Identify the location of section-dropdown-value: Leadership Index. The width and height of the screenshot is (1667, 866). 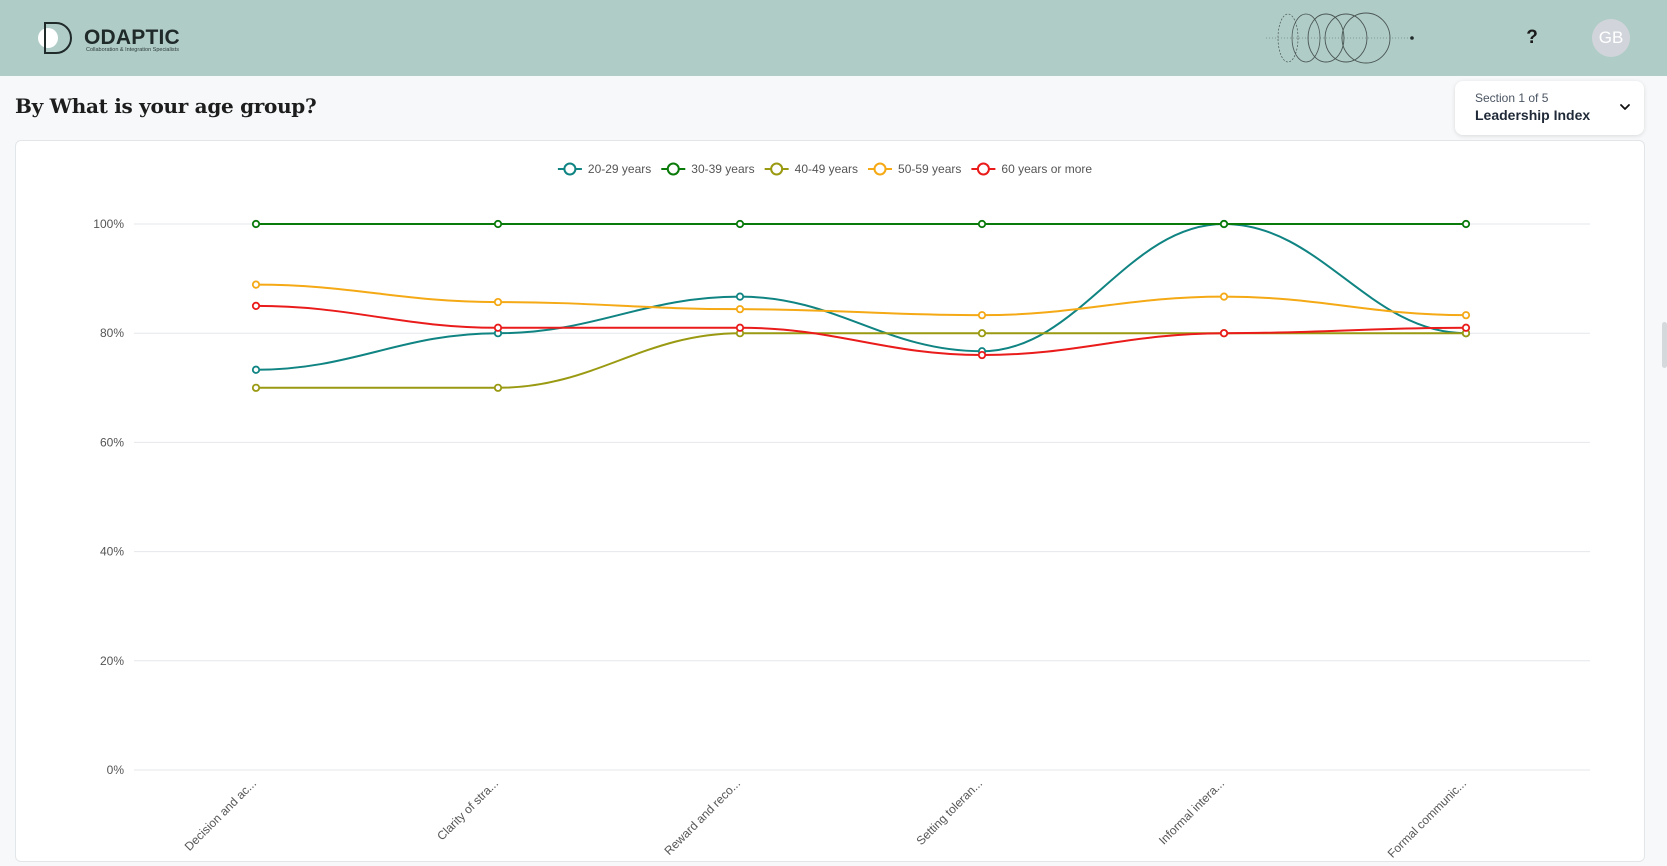
(1533, 115).